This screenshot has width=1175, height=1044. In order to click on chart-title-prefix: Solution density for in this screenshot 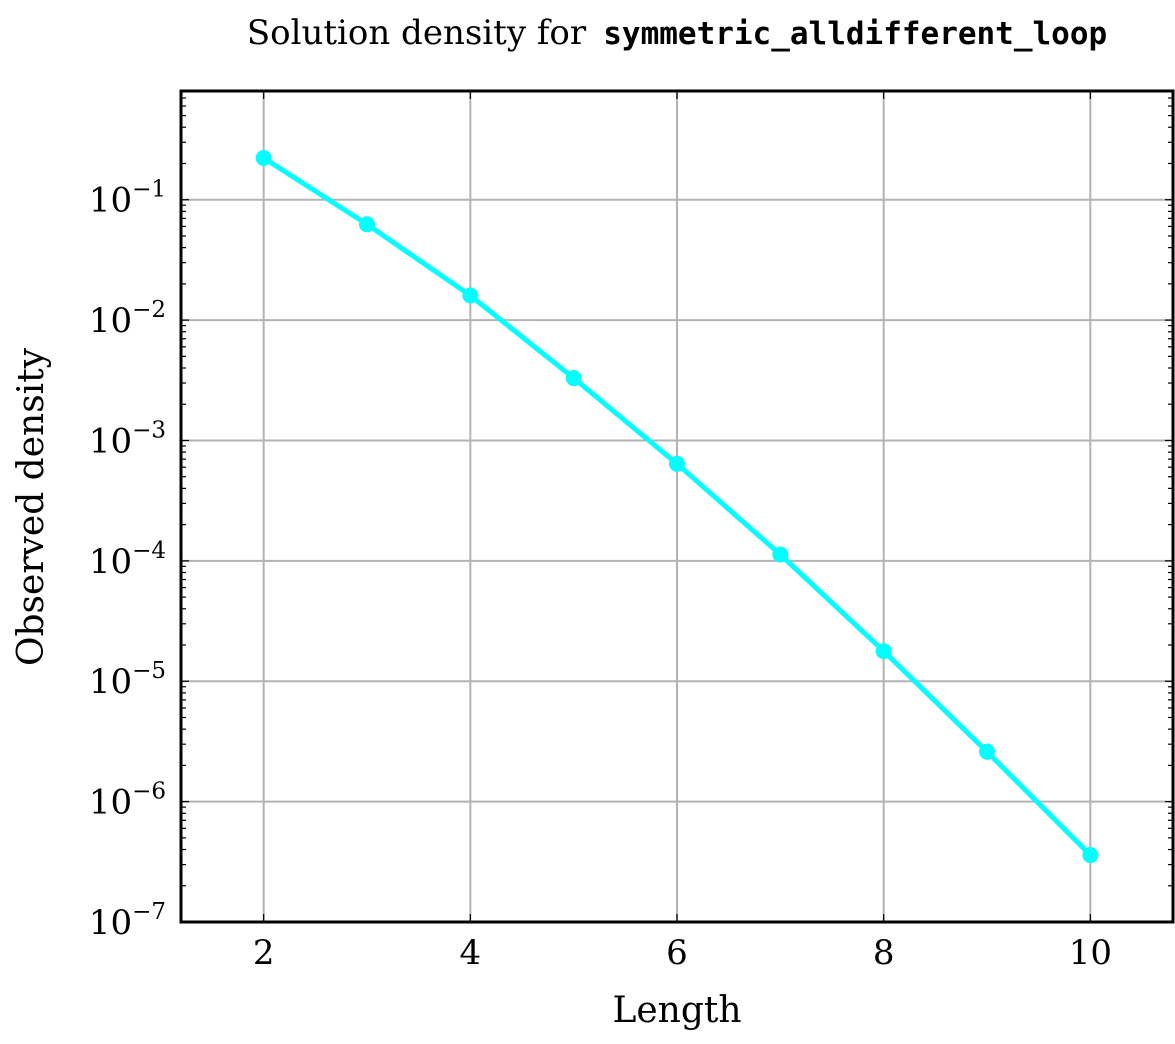, I will do `click(417, 33)`.